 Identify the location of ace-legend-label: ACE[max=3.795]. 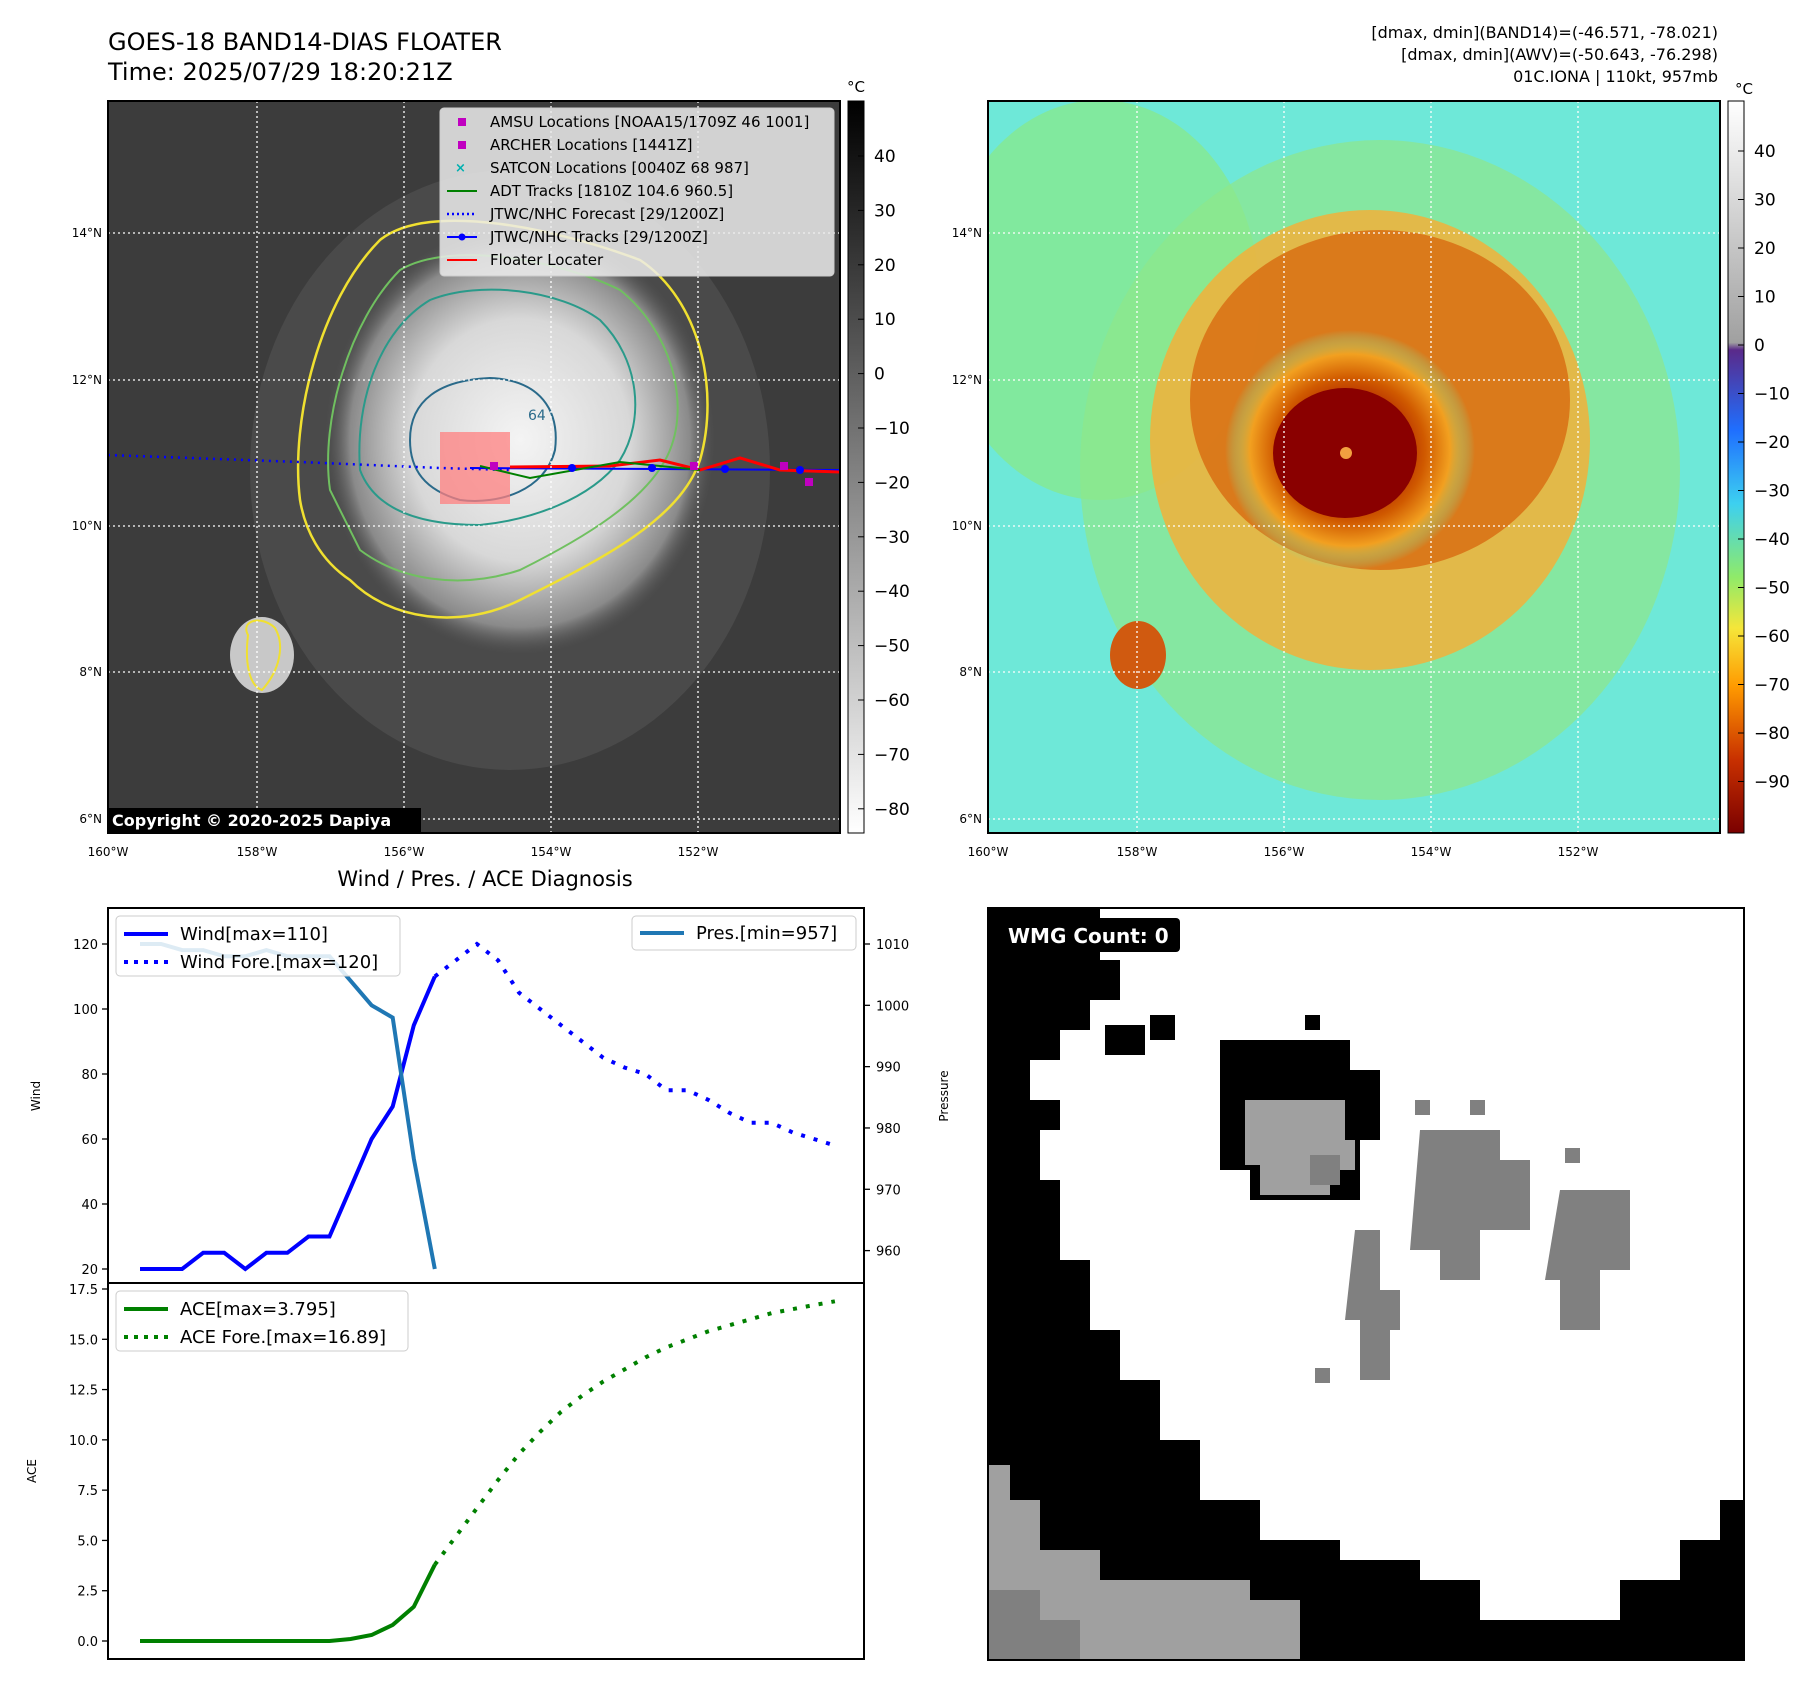
(258, 1309).